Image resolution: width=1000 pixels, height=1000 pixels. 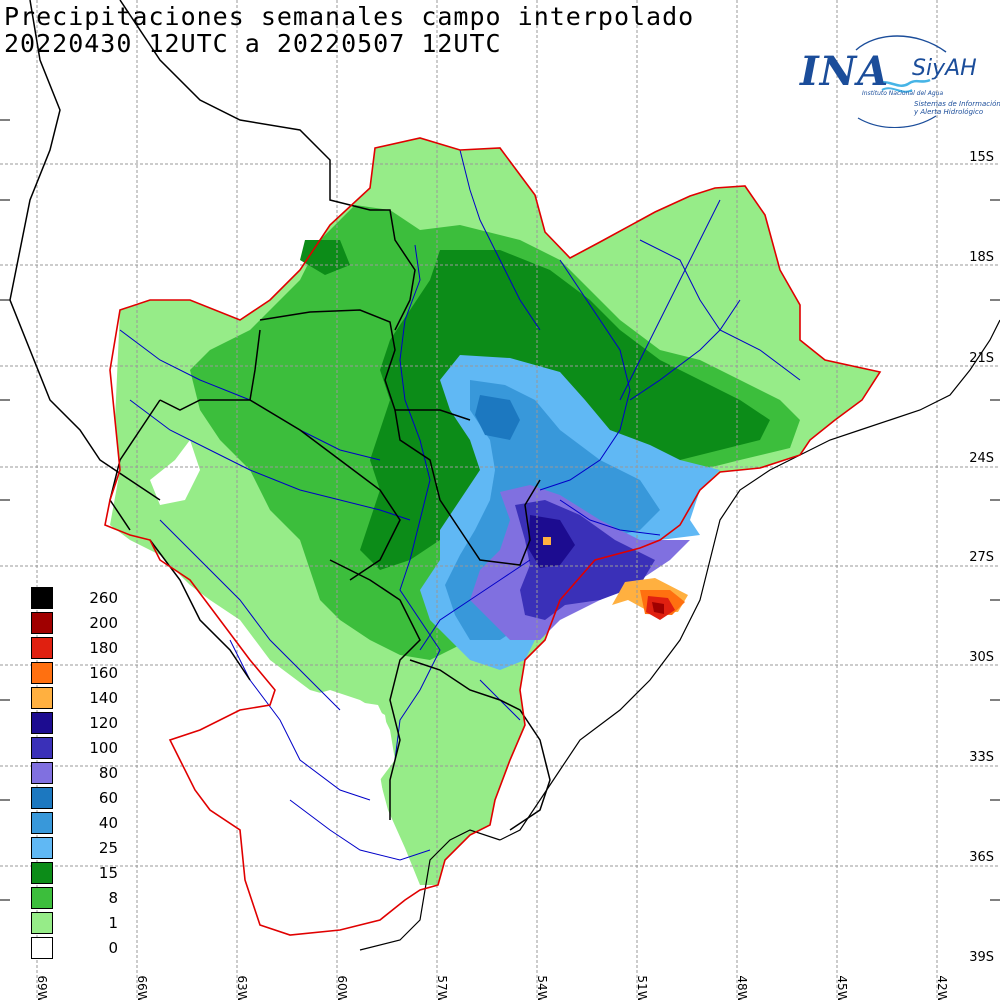 I want to click on legend-item: 80, so click(x=74, y=773).